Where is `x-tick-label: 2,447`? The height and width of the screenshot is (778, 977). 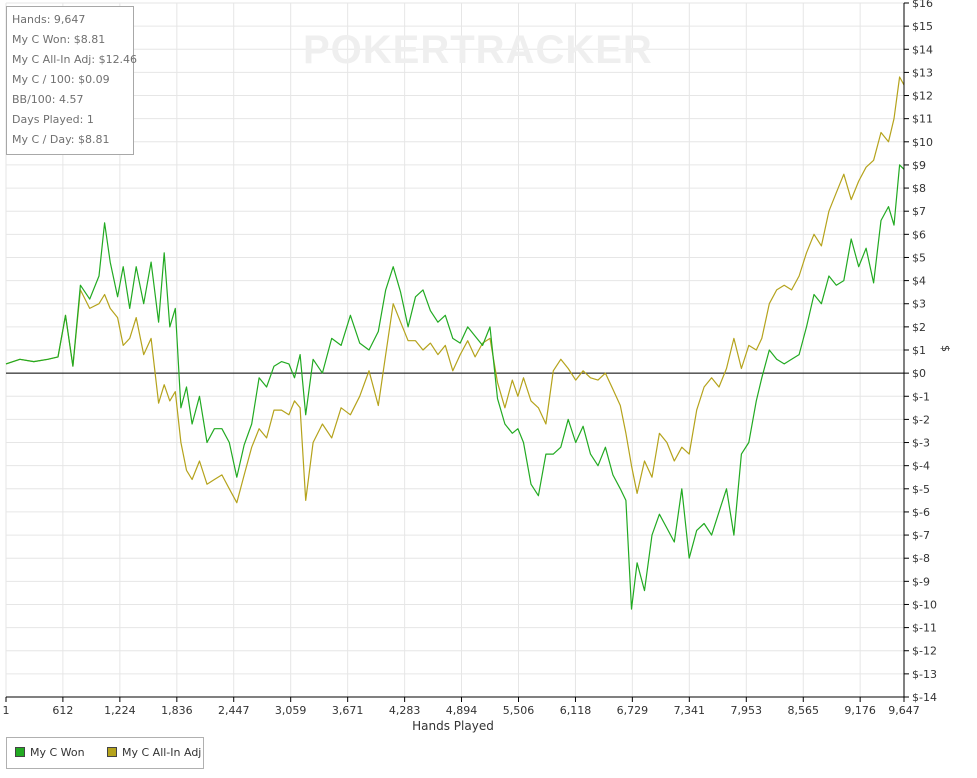
x-tick-label: 2,447 is located at coordinates (234, 710).